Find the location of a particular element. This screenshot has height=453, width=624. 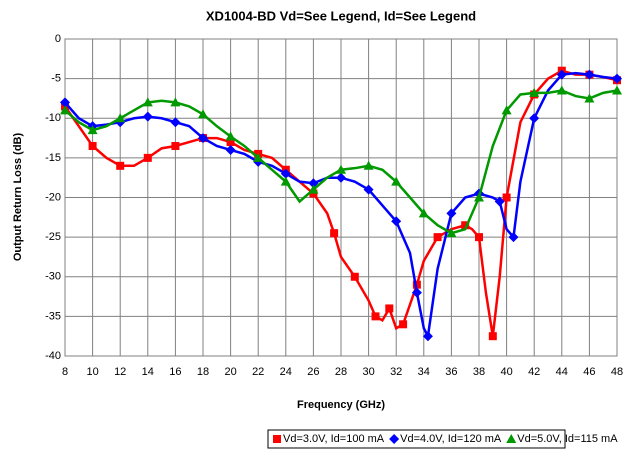

y-tick-label: -30 is located at coordinates (53, 277).